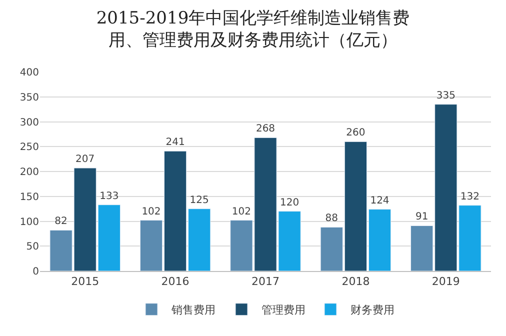 This screenshot has height=336, width=506. I want to click on legend-label: 销售费用, so click(193, 310).